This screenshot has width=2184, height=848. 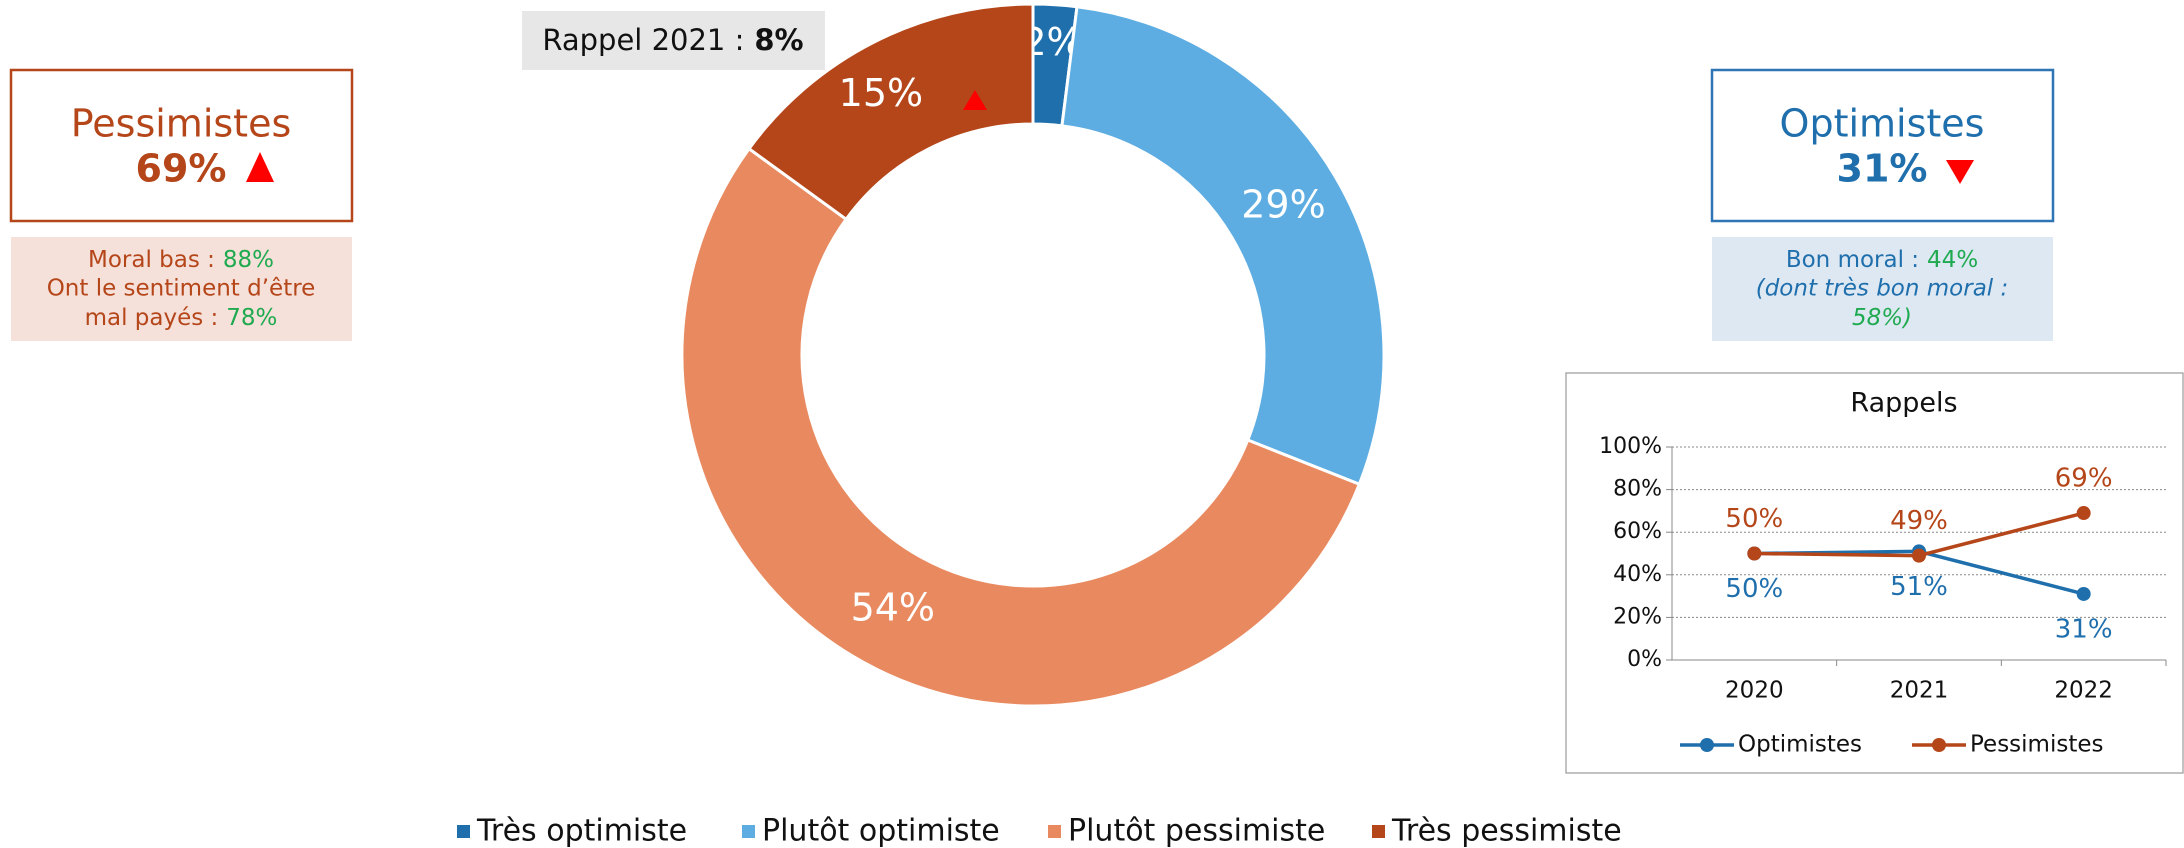 I want to click on pessimistes-title: Pessimistes, so click(x=181, y=124).